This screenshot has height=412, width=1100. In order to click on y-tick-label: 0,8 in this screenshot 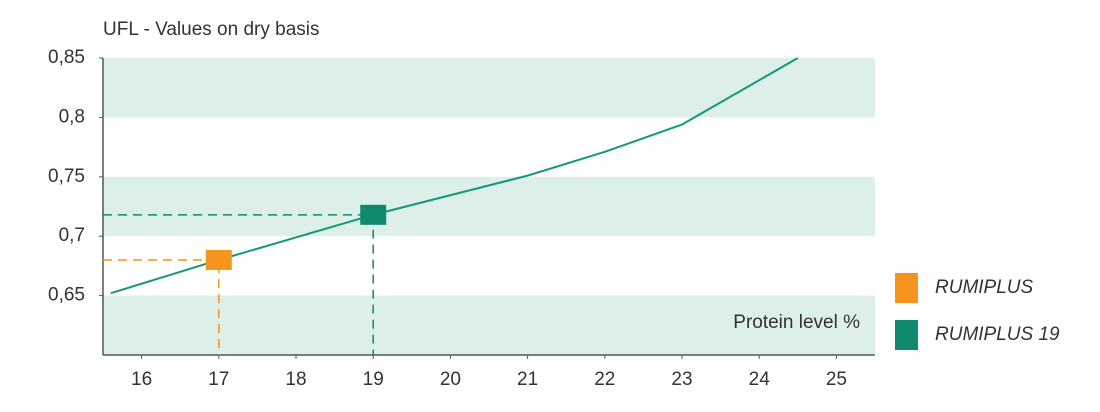, I will do `click(72, 116)`.